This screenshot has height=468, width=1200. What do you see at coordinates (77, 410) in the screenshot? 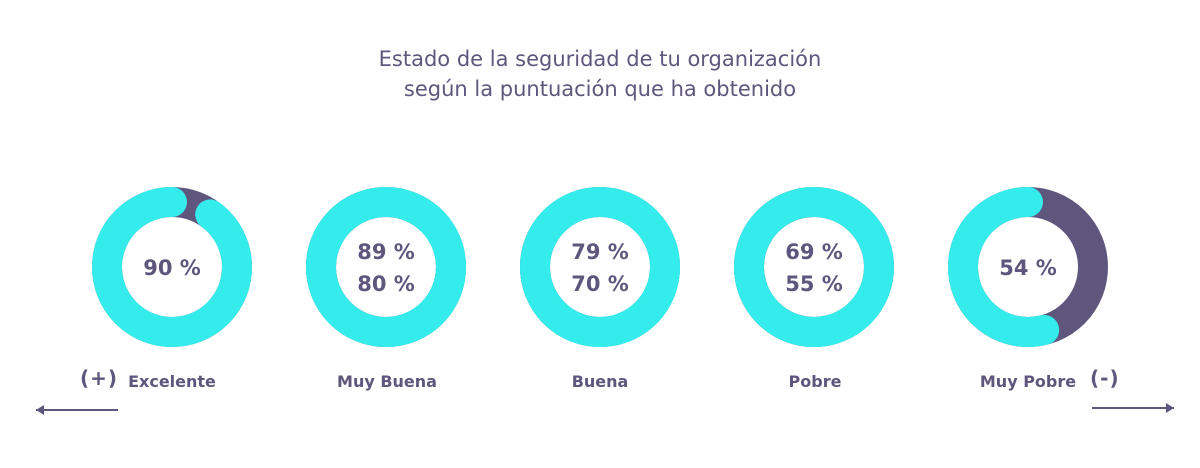
I see `arrow-left-icon` at bounding box center [77, 410].